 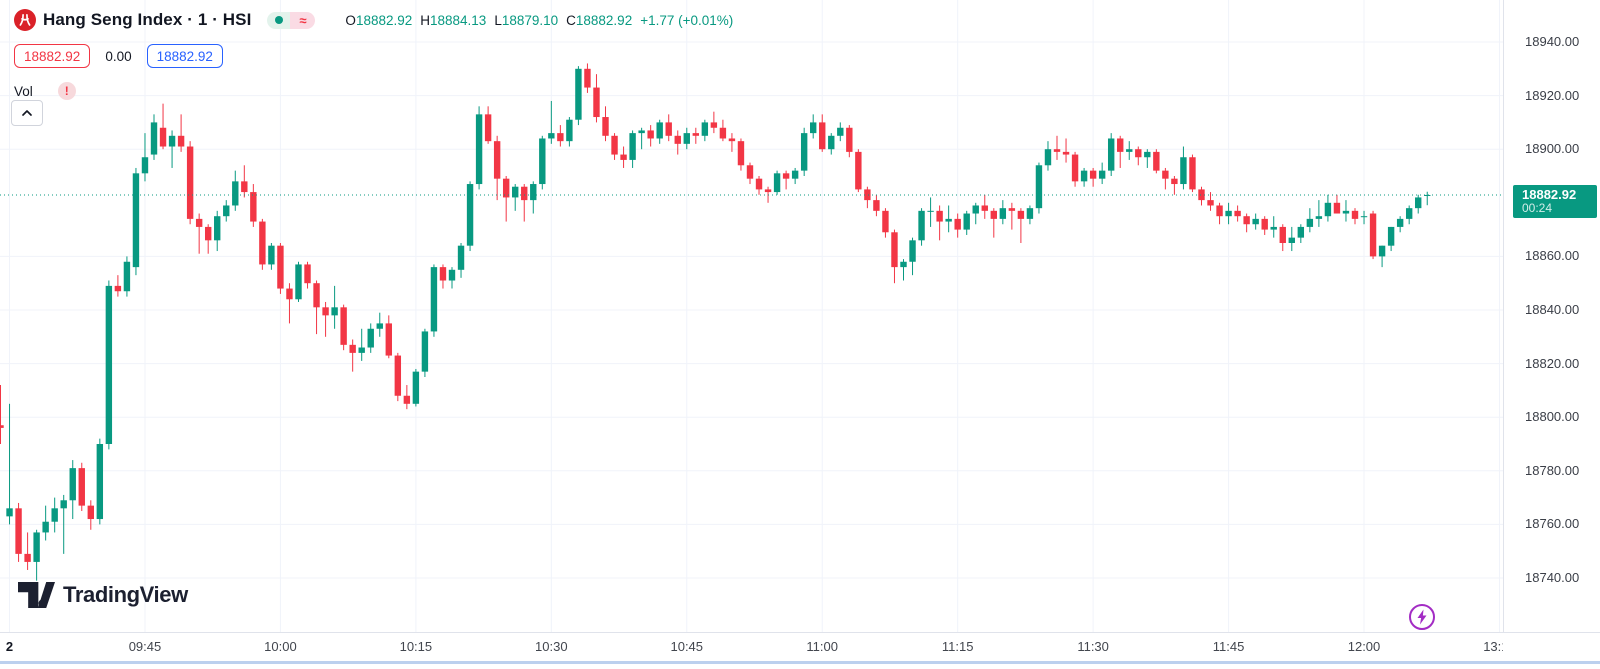 What do you see at coordinates (687, 20) in the screenshot?
I see `change-value: +1.77 (+0.01%)` at bounding box center [687, 20].